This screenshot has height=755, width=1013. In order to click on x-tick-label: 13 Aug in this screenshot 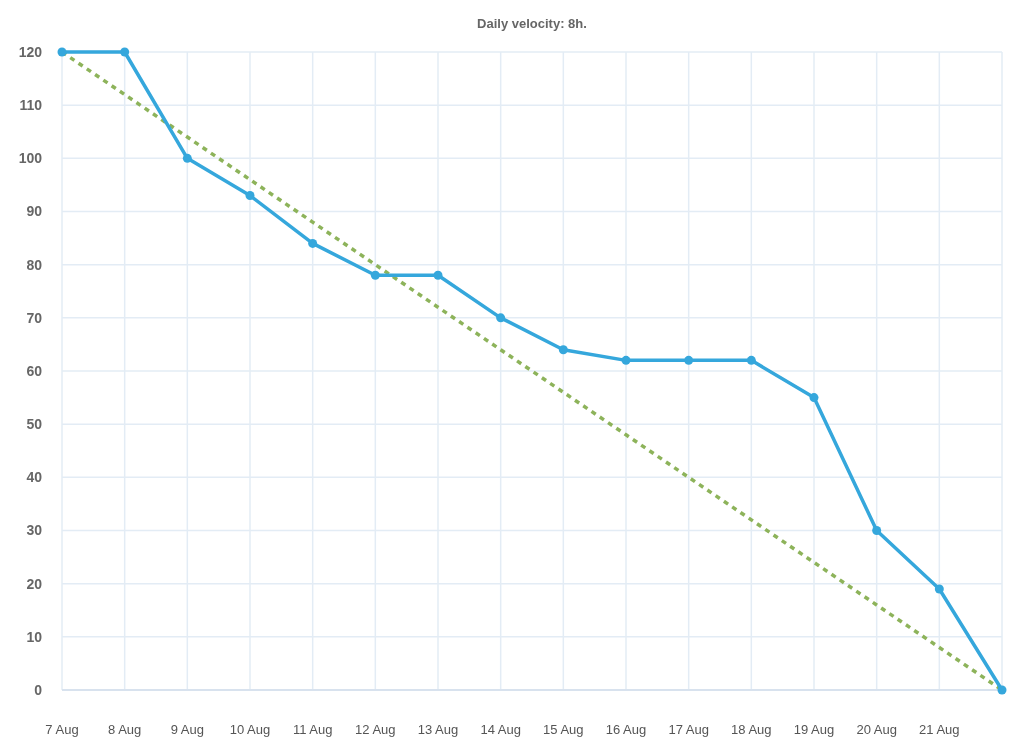, I will do `click(438, 729)`.